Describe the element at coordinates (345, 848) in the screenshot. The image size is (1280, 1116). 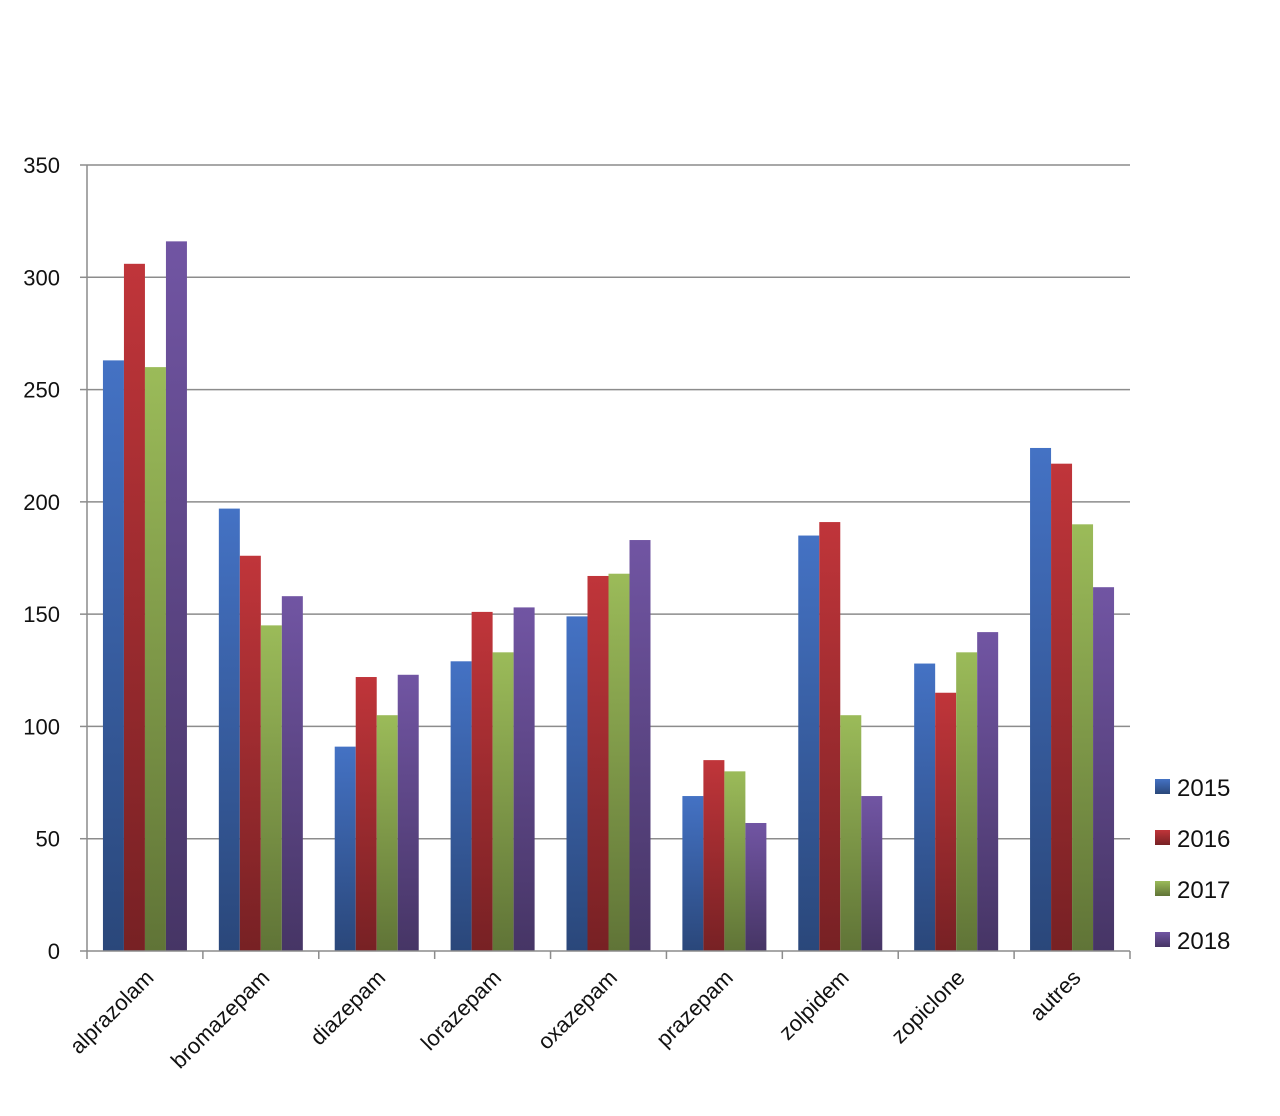
I see `bar-diazepam-2015` at that location.